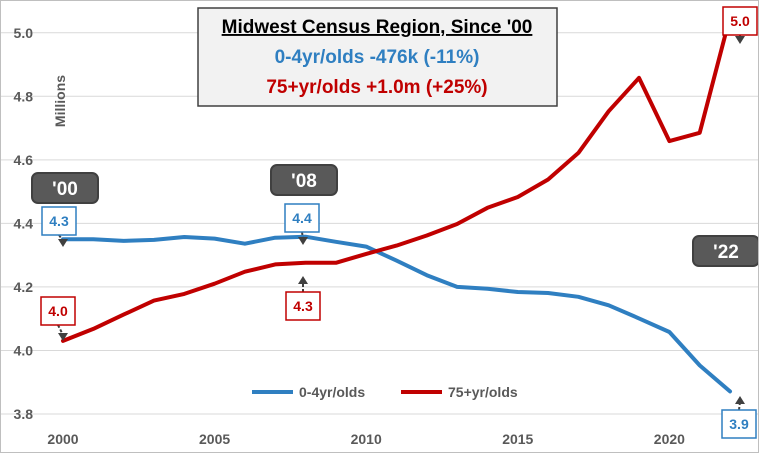  I want to click on value-label: 4.4, so click(302, 218).